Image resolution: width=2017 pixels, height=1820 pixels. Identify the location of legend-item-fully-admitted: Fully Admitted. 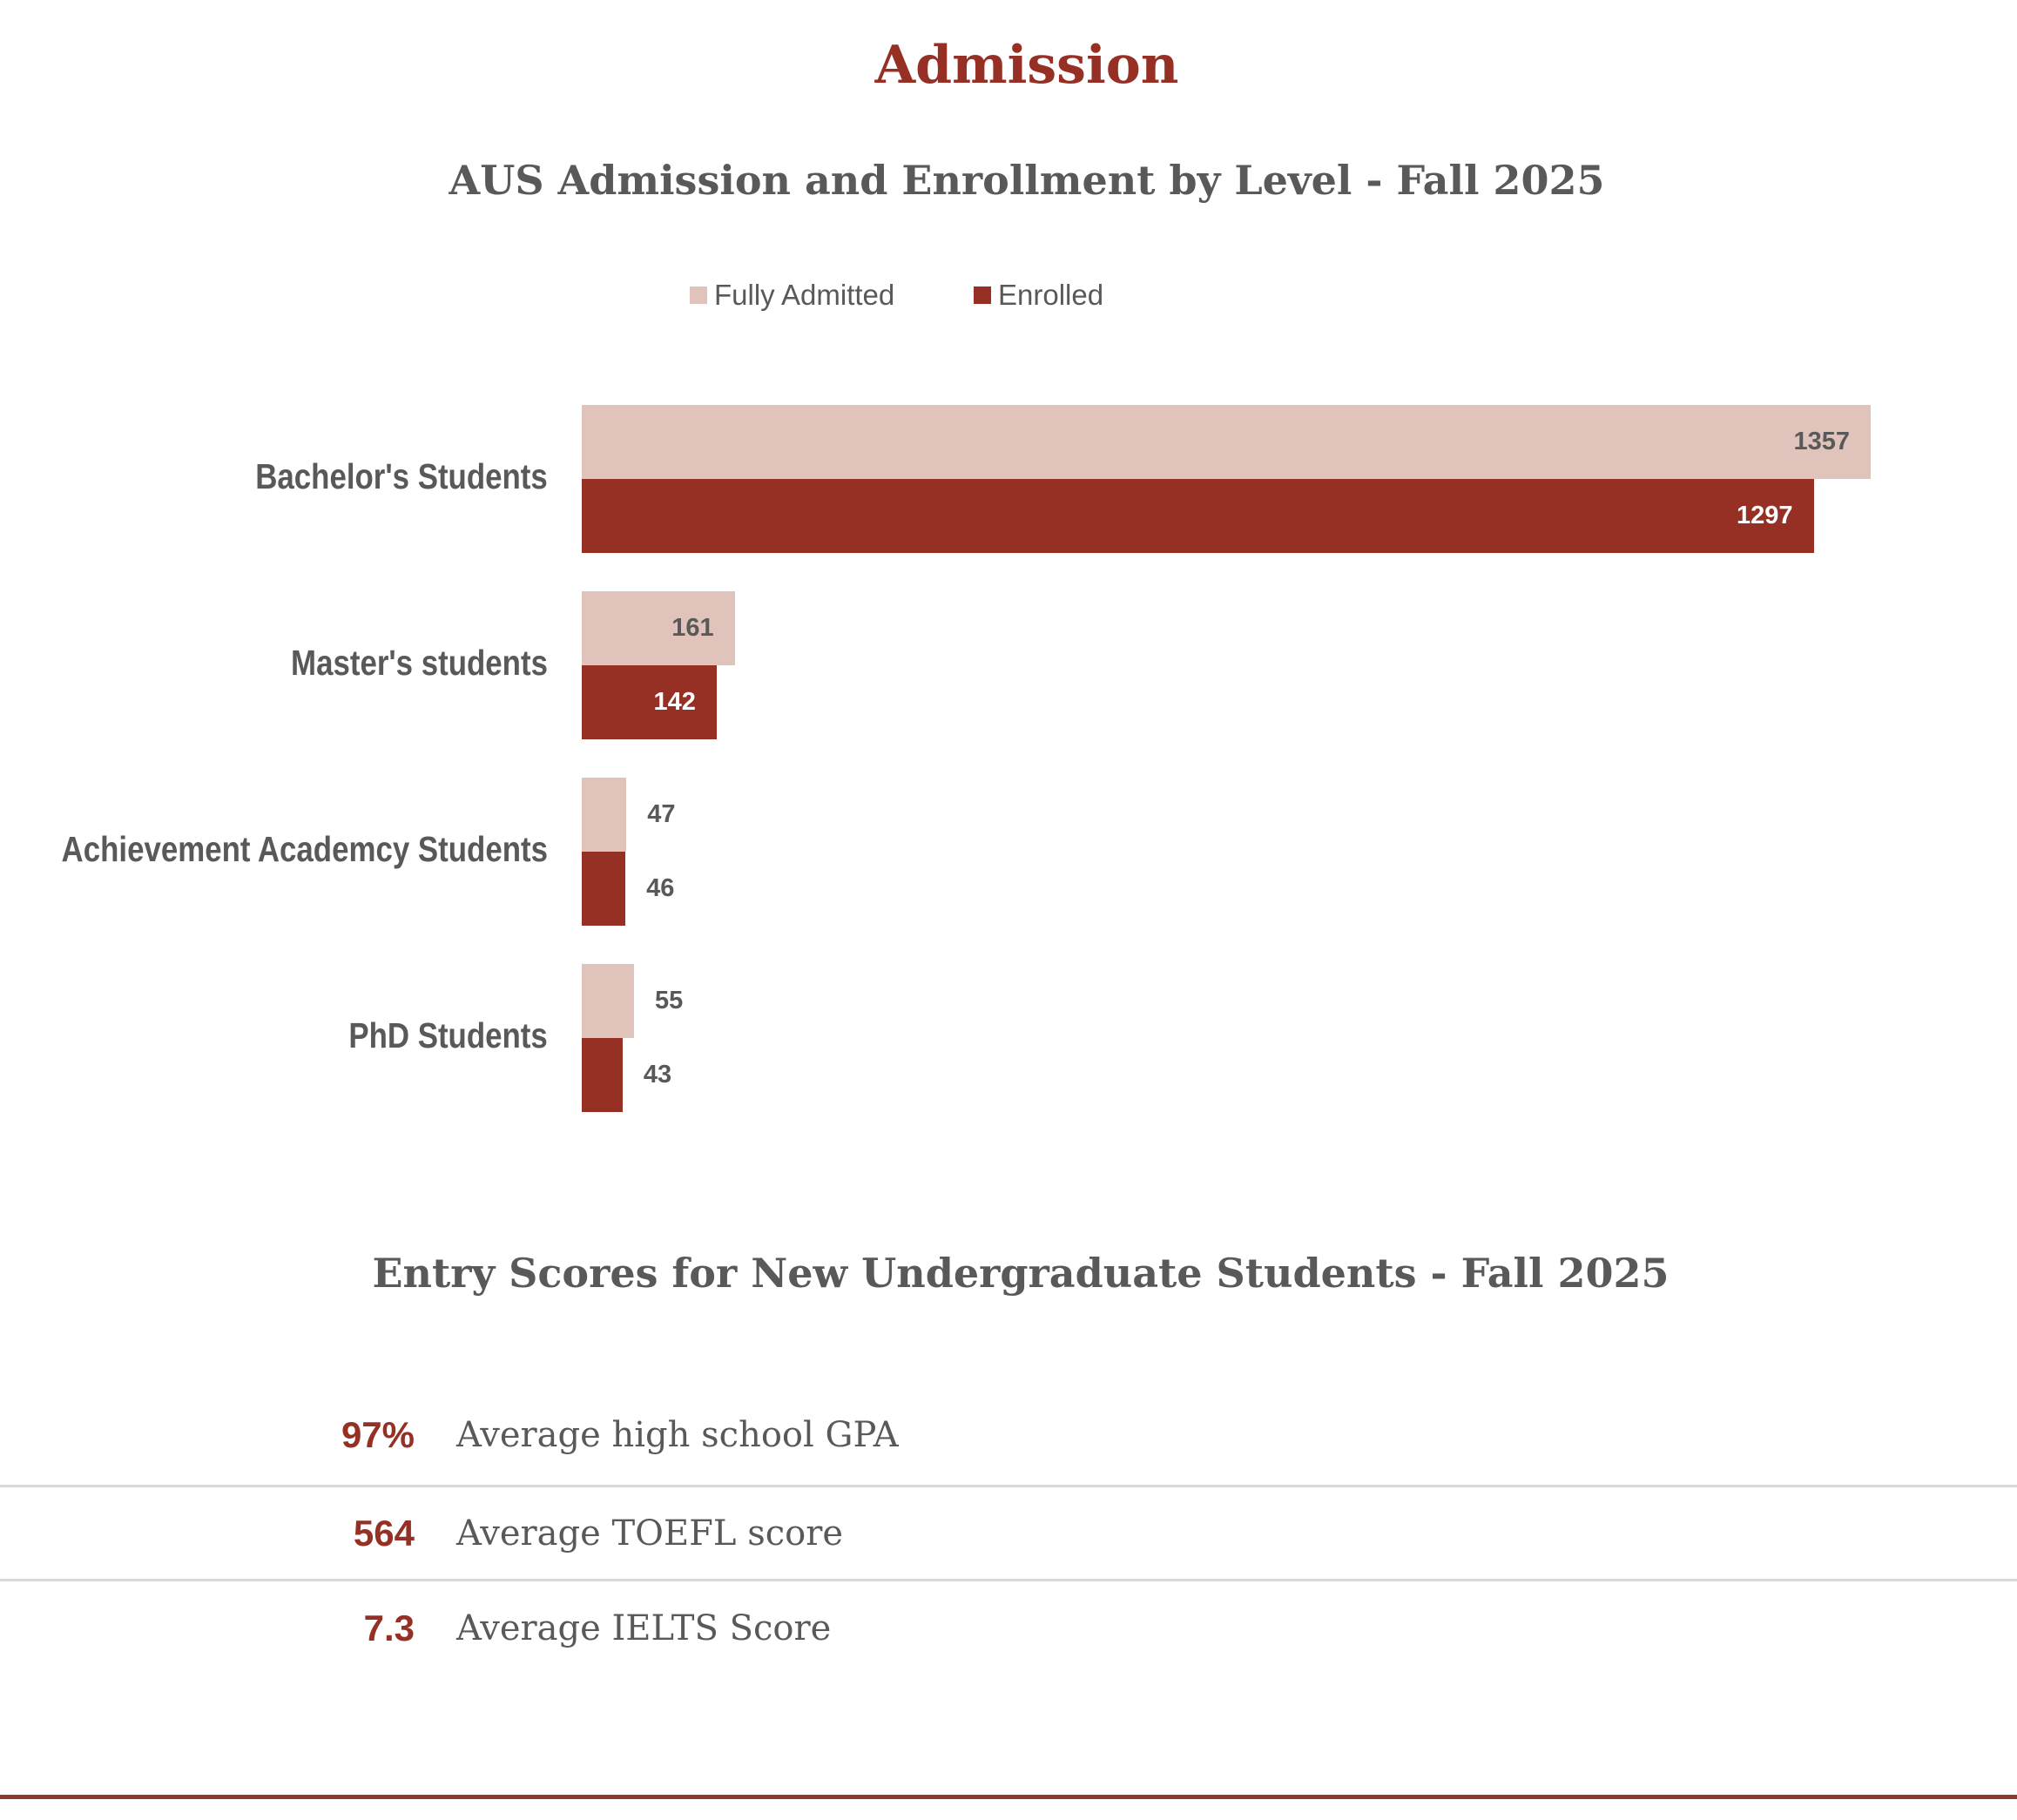
(792, 295).